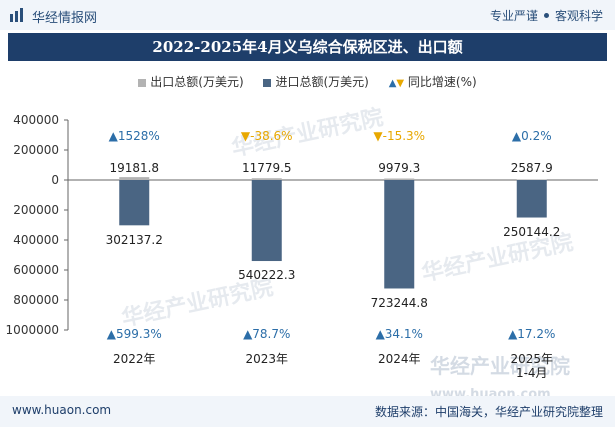  I want to click on x-category-label-line: 2025年, so click(531, 359).